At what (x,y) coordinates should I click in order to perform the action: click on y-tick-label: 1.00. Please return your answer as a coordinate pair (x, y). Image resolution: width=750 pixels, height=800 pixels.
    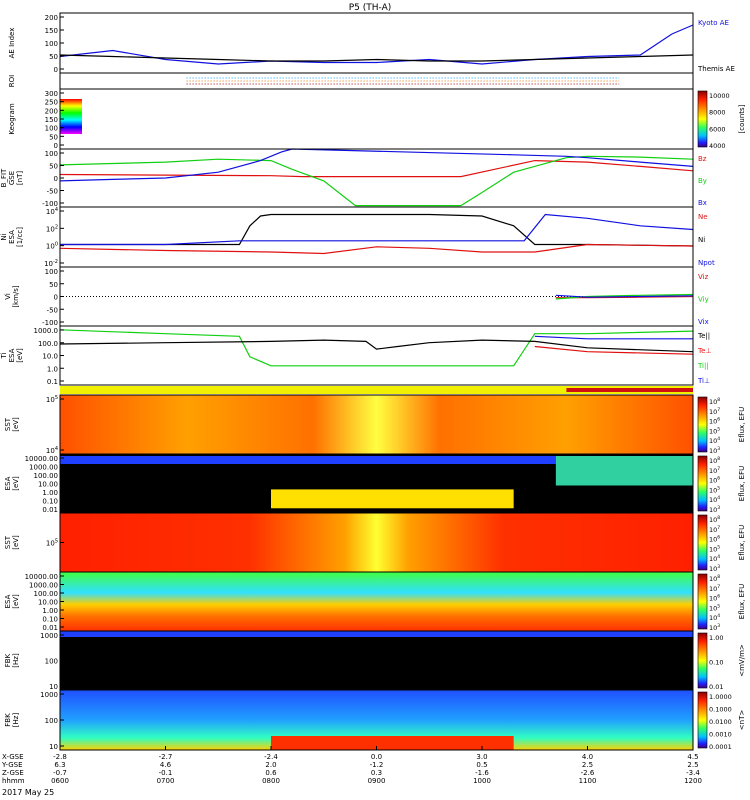
    Looking at the image, I should click on (50, 611).